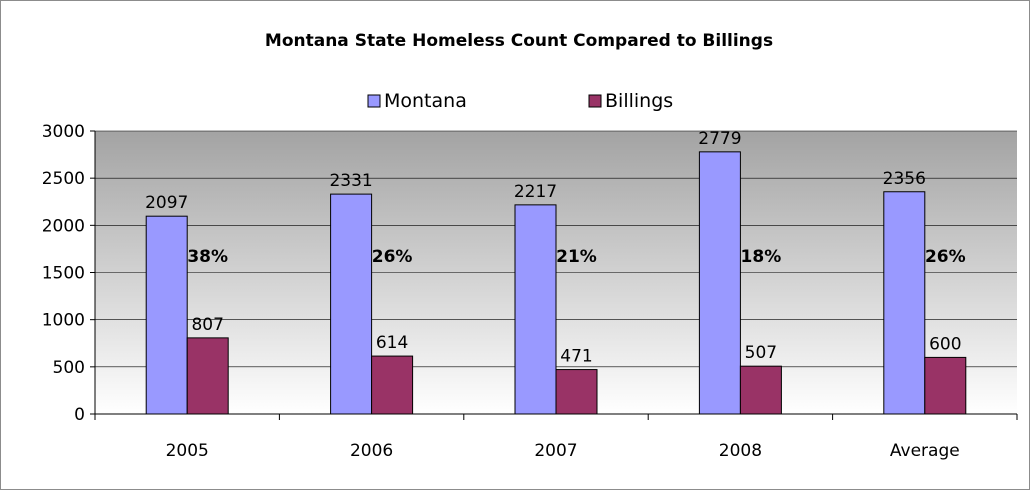 The width and height of the screenshot is (1031, 491). Describe the element at coordinates (719, 139) in the screenshot. I see `data-label-montana: 2779` at that location.